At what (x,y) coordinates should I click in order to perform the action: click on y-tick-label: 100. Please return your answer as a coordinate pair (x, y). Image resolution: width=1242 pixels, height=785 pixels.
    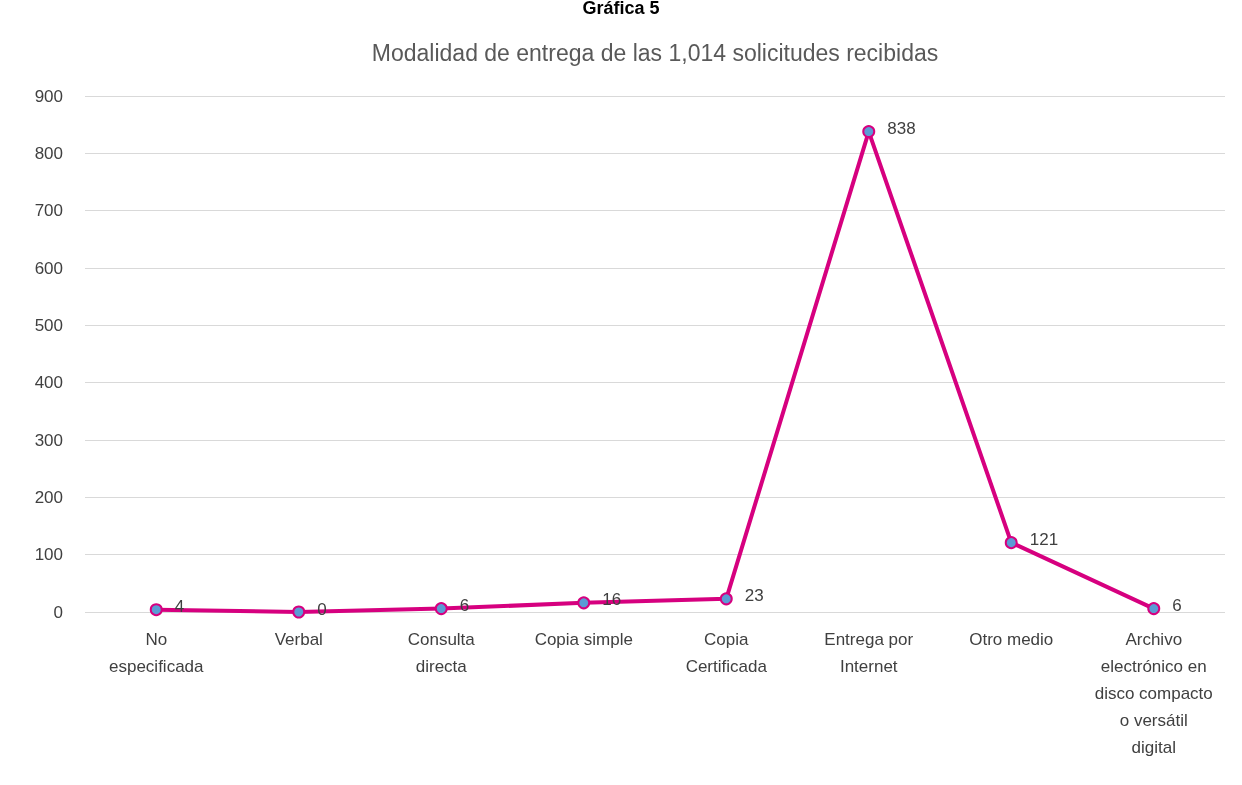
    Looking at the image, I should click on (48, 555).